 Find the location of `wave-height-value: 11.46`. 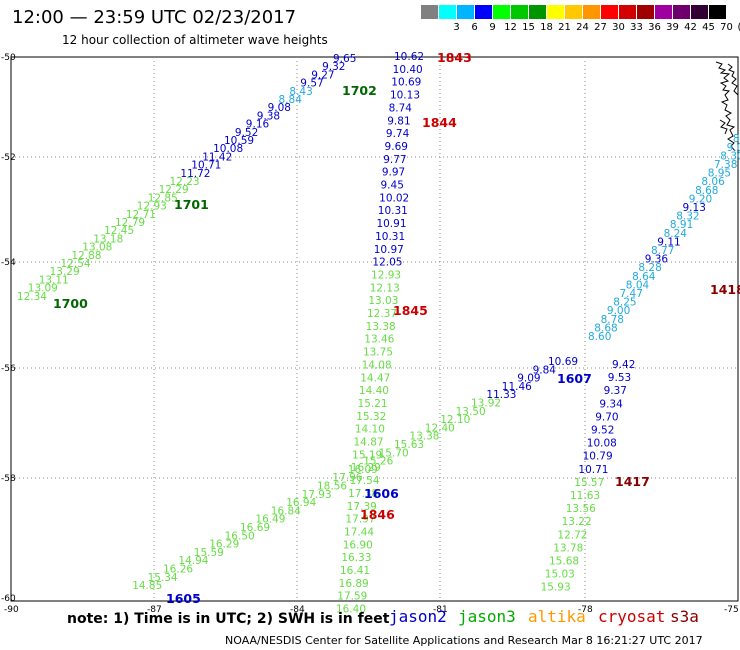

wave-height-value: 11.46 is located at coordinates (517, 387).